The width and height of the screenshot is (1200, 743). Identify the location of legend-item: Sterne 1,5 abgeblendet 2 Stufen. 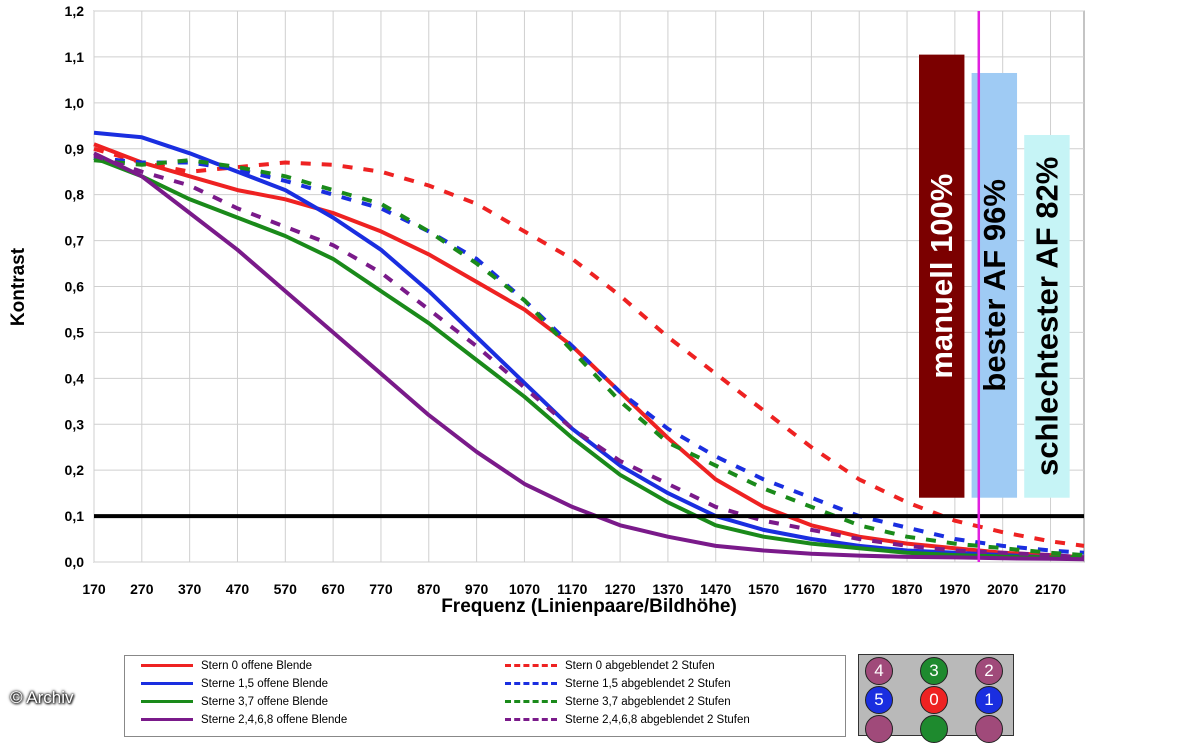
(618, 683).